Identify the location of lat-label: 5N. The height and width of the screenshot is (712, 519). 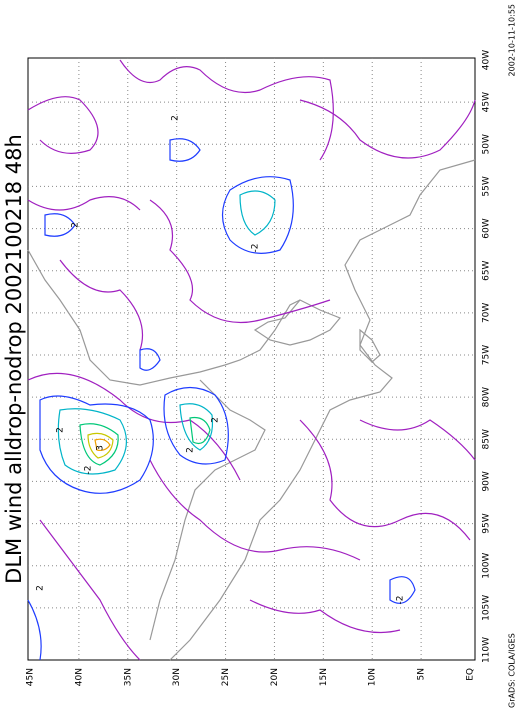
(422, 674).